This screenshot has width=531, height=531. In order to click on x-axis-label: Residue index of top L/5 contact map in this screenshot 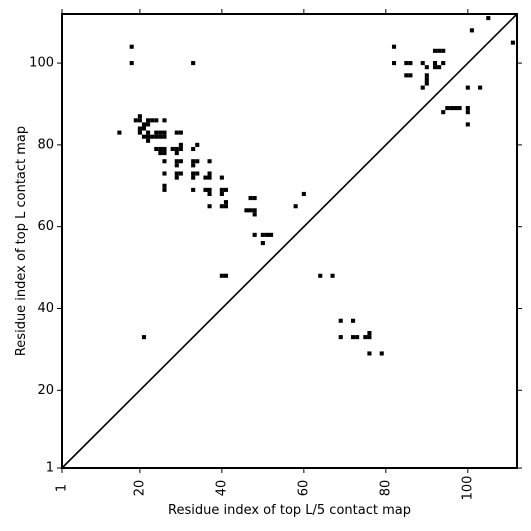, I will do `click(289, 510)`.